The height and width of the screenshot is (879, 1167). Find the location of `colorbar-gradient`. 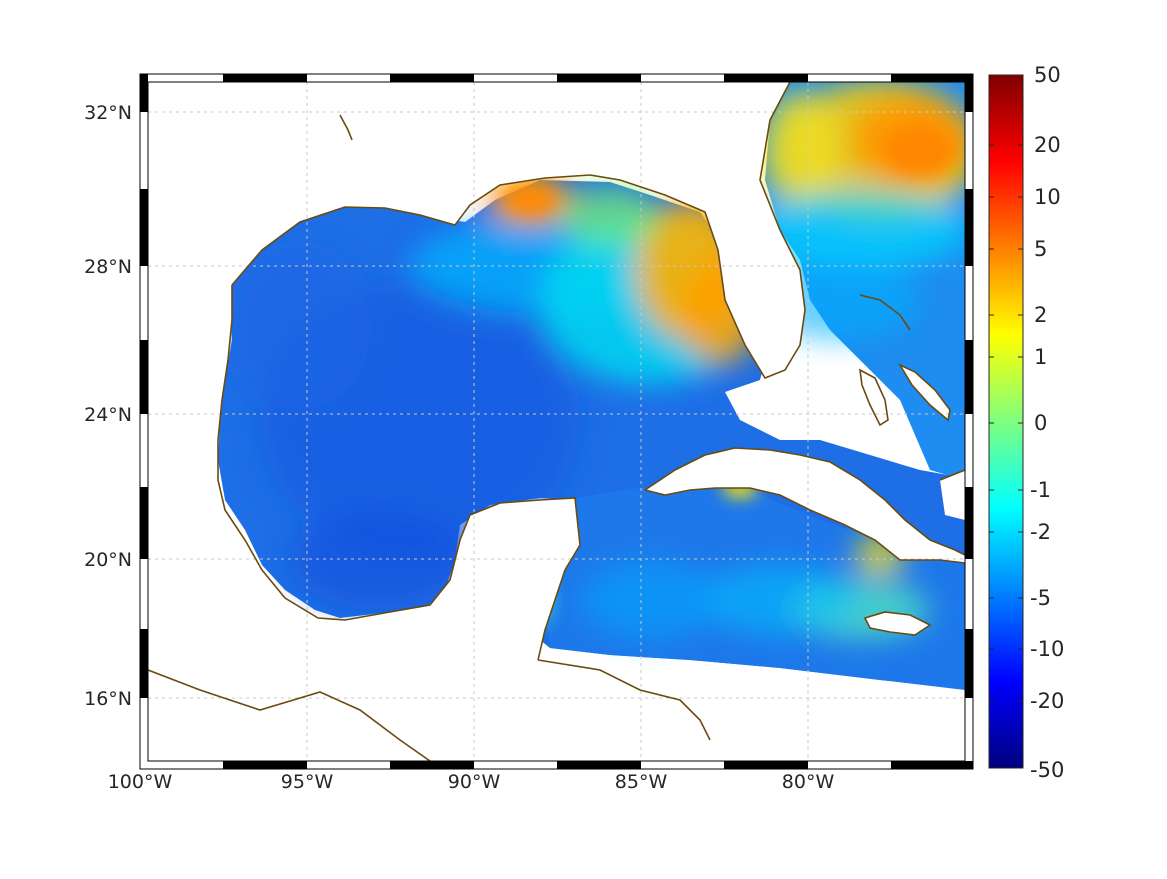

colorbar-gradient is located at coordinates (1006, 421).